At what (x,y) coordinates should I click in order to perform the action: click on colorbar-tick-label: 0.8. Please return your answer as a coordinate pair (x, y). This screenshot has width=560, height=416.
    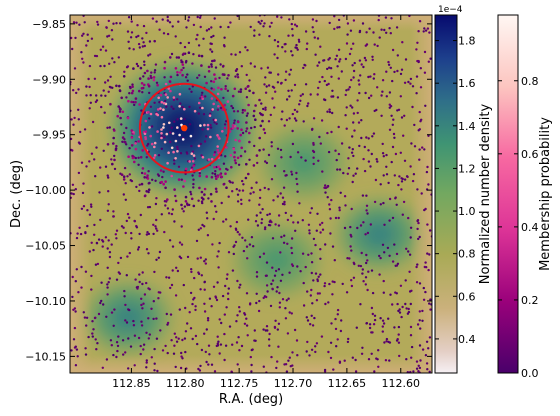
    Looking at the image, I should click on (530, 81).